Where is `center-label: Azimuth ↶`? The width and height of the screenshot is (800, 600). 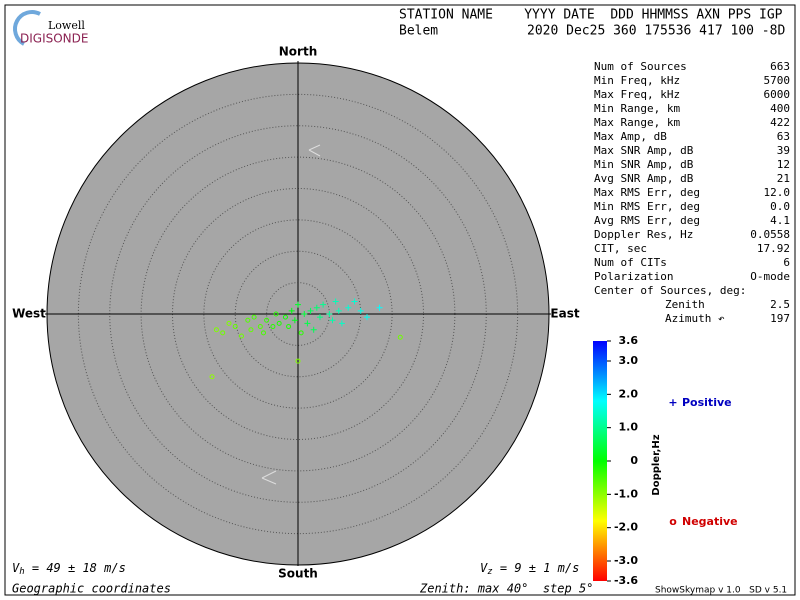 center-label: Azimuth ↶ is located at coordinates (695, 318).